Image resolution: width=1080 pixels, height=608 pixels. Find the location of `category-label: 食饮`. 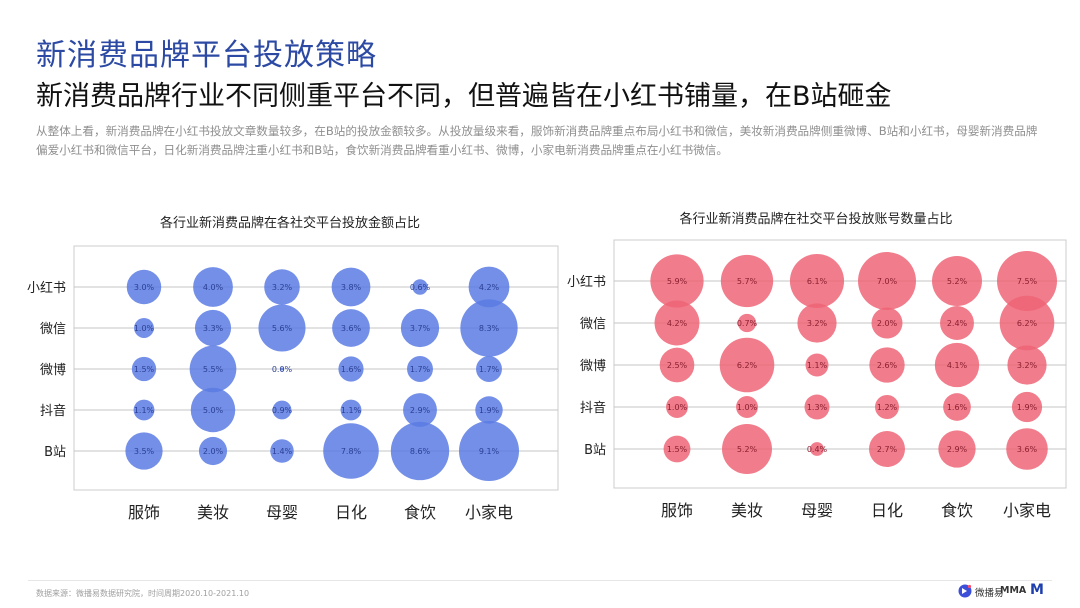

category-label: 食饮 is located at coordinates (957, 510).